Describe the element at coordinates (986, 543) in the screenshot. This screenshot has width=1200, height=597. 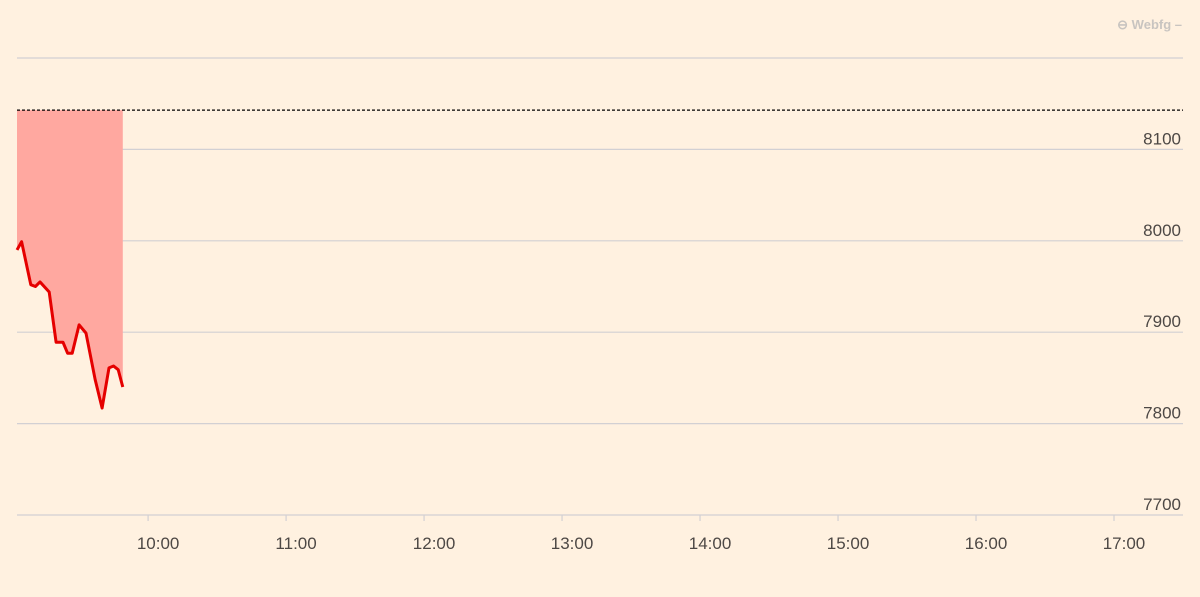
I see `x-tick-label: 16:00` at that location.